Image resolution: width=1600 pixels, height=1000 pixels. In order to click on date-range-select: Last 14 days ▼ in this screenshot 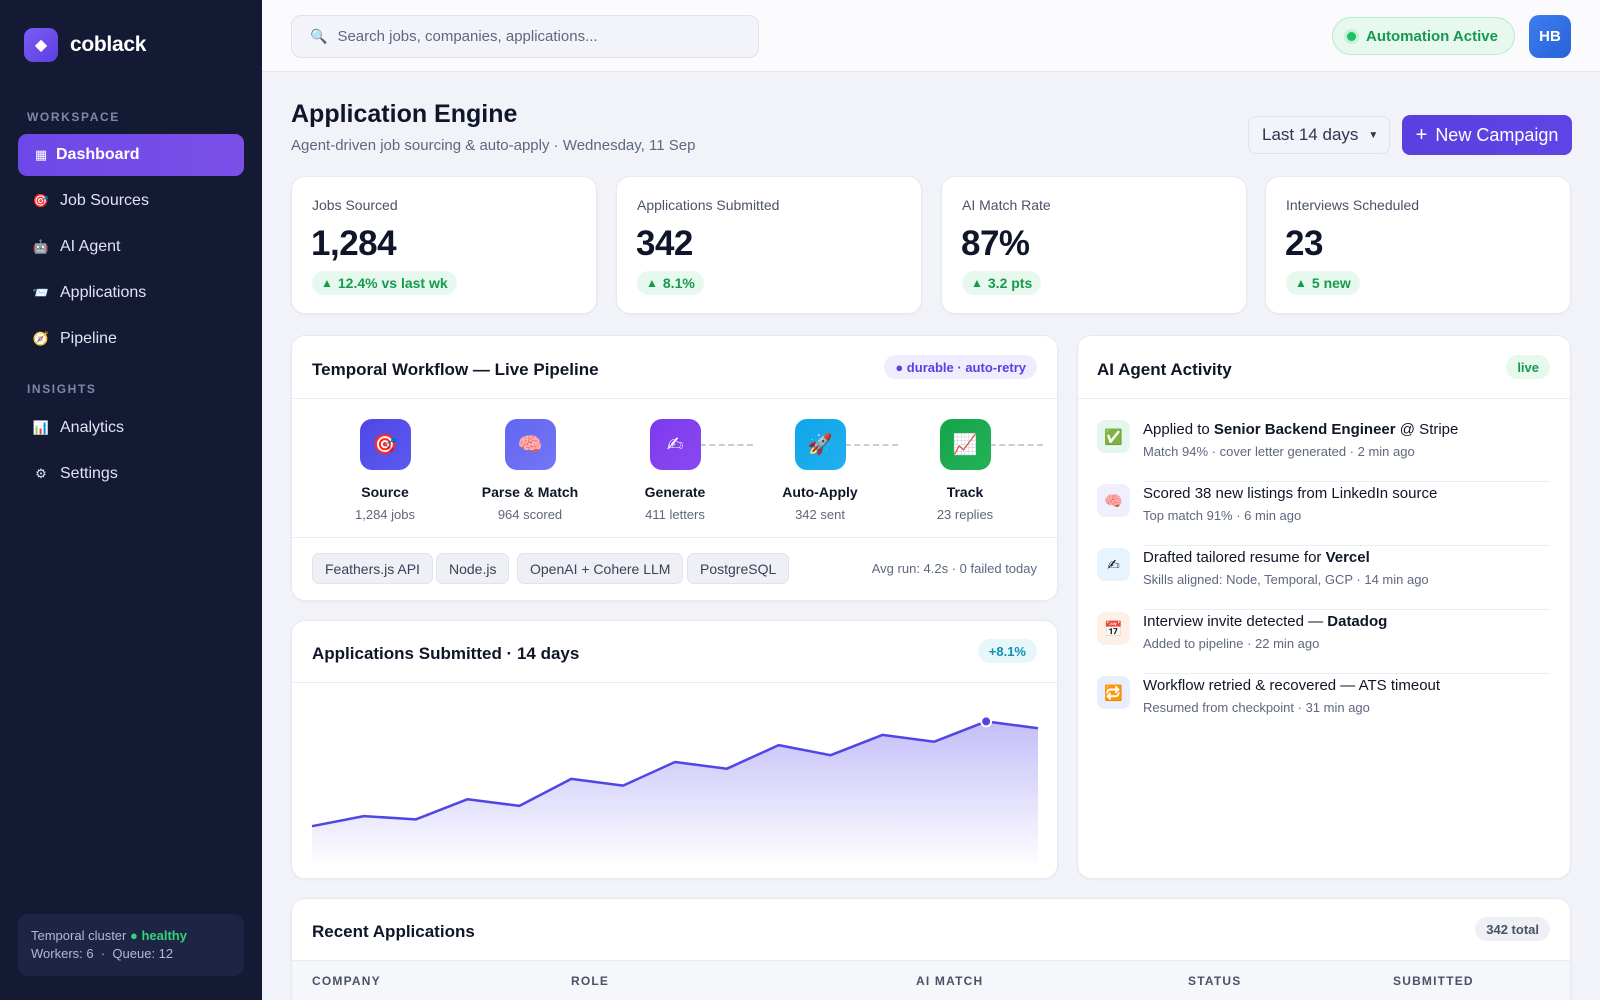, I will do `click(1319, 135)`.